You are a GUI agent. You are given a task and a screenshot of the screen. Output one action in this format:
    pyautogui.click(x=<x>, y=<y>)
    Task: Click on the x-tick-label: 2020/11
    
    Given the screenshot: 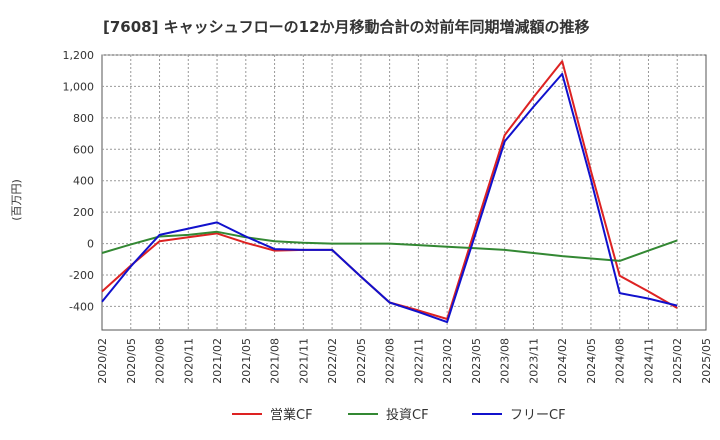 What is the action you would take?
    pyautogui.click(x=188, y=361)
    